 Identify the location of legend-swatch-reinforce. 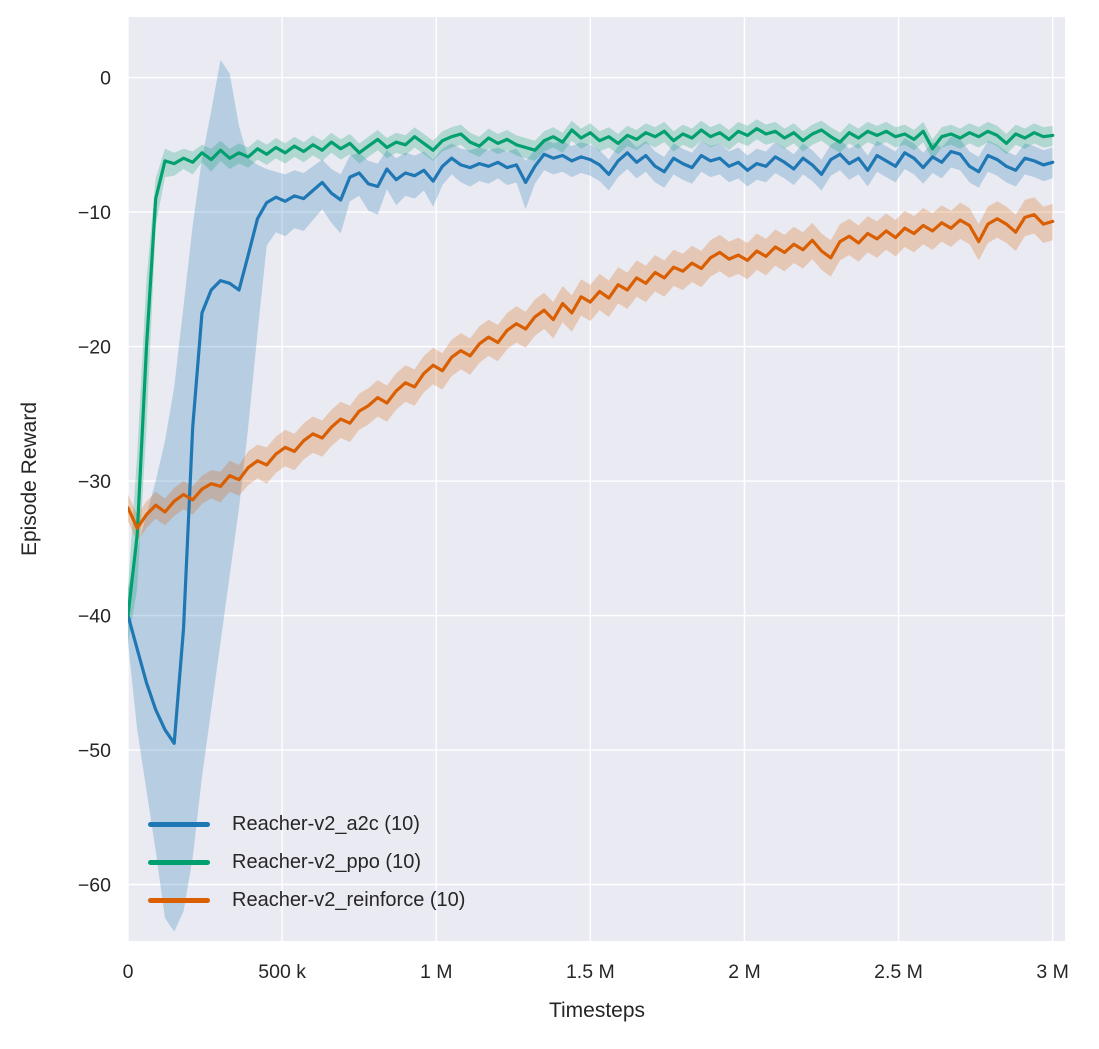
(179, 900).